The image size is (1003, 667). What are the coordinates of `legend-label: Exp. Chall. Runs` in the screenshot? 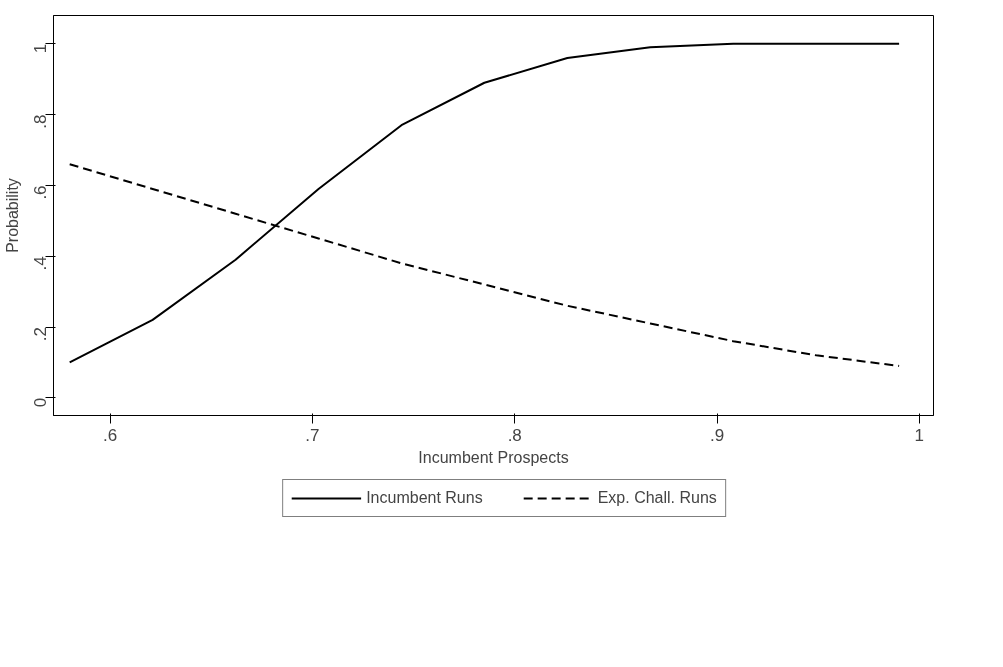 It's located at (657, 498).